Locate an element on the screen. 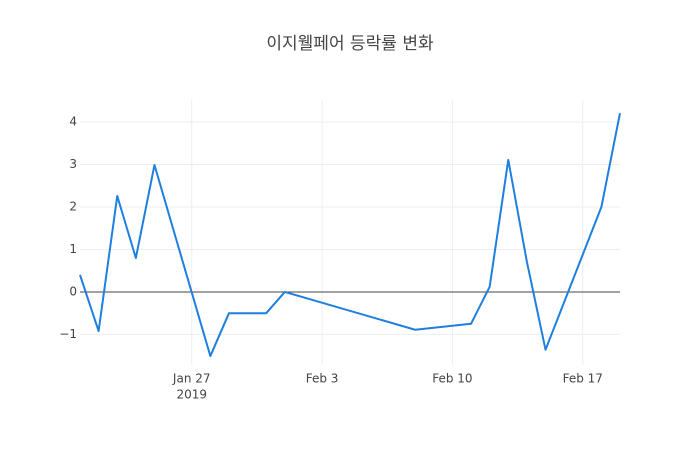  y-tick-label: 4 is located at coordinates (73, 122).